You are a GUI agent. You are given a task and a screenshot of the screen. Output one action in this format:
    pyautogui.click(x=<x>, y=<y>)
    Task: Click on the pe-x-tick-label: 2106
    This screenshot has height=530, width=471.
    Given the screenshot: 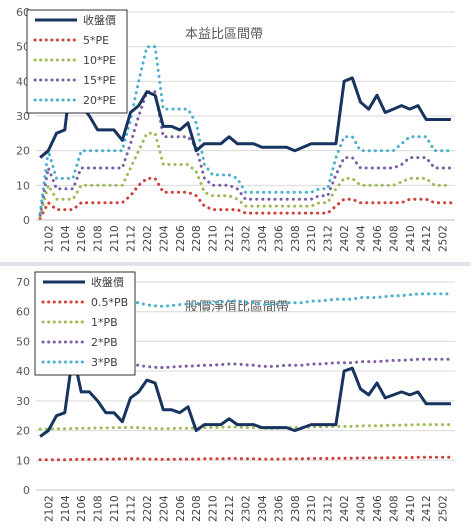 What is the action you would take?
    pyautogui.click(x=82, y=238)
    